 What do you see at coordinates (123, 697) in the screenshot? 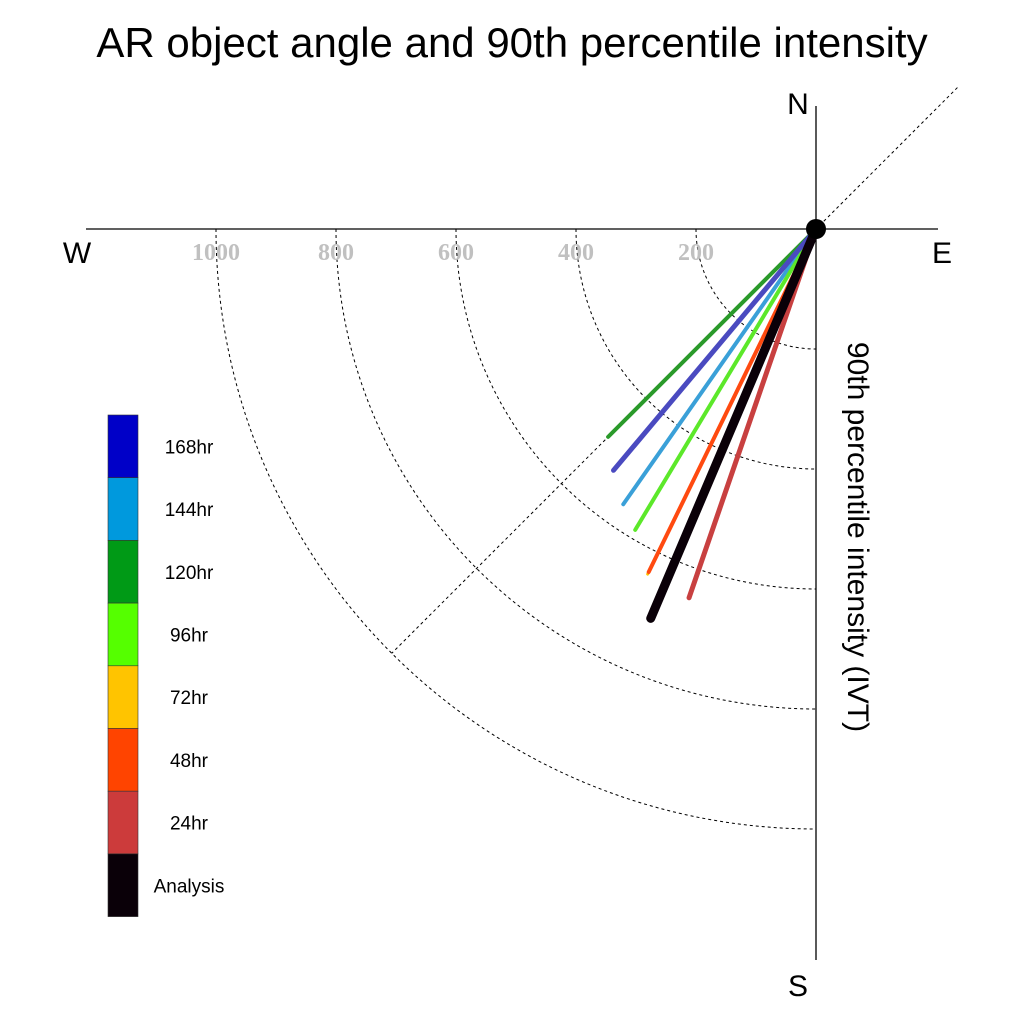
I see `legend-swatch-72hr` at bounding box center [123, 697].